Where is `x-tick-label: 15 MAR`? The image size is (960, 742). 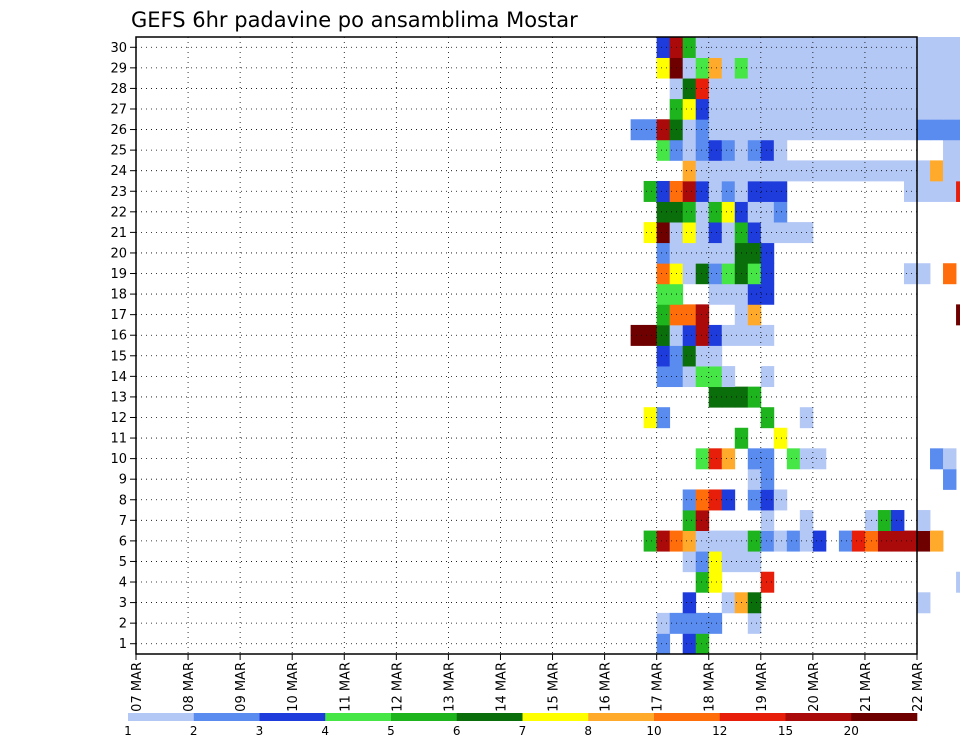 x-tick-label: 15 MAR is located at coordinates (554, 687).